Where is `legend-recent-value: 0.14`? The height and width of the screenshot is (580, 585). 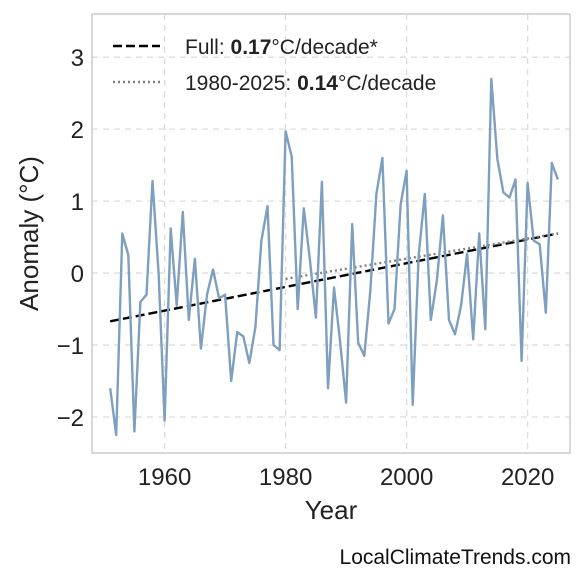
legend-recent-value: 0.14 is located at coordinates (317, 83).